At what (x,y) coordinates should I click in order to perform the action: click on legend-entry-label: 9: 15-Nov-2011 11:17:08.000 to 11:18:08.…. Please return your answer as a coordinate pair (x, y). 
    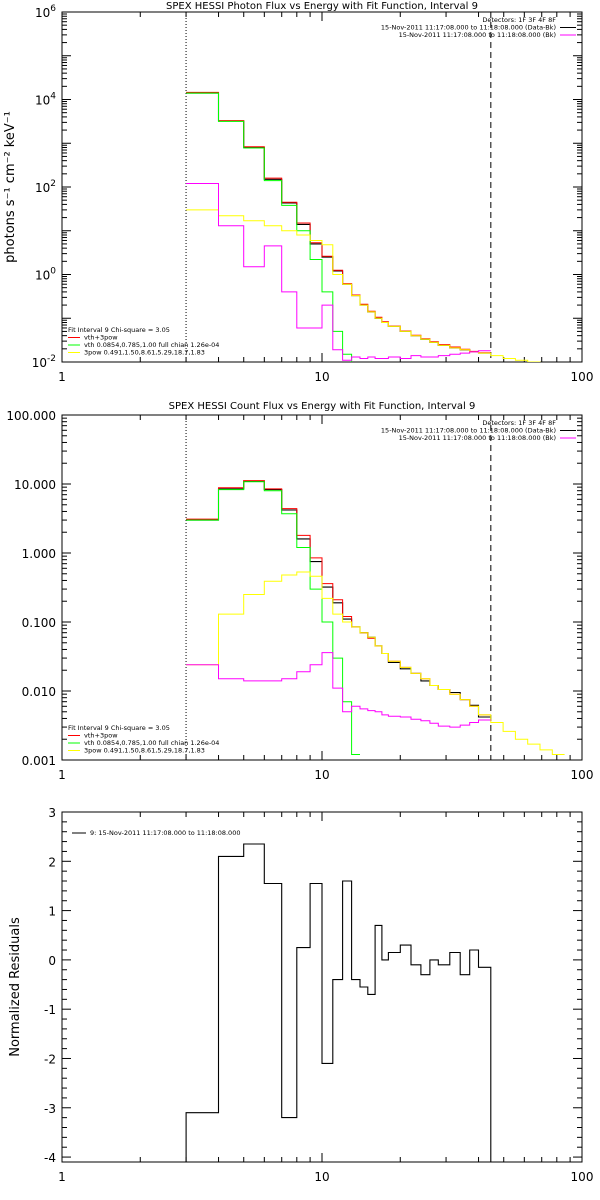
    Looking at the image, I should click on (165, 833).